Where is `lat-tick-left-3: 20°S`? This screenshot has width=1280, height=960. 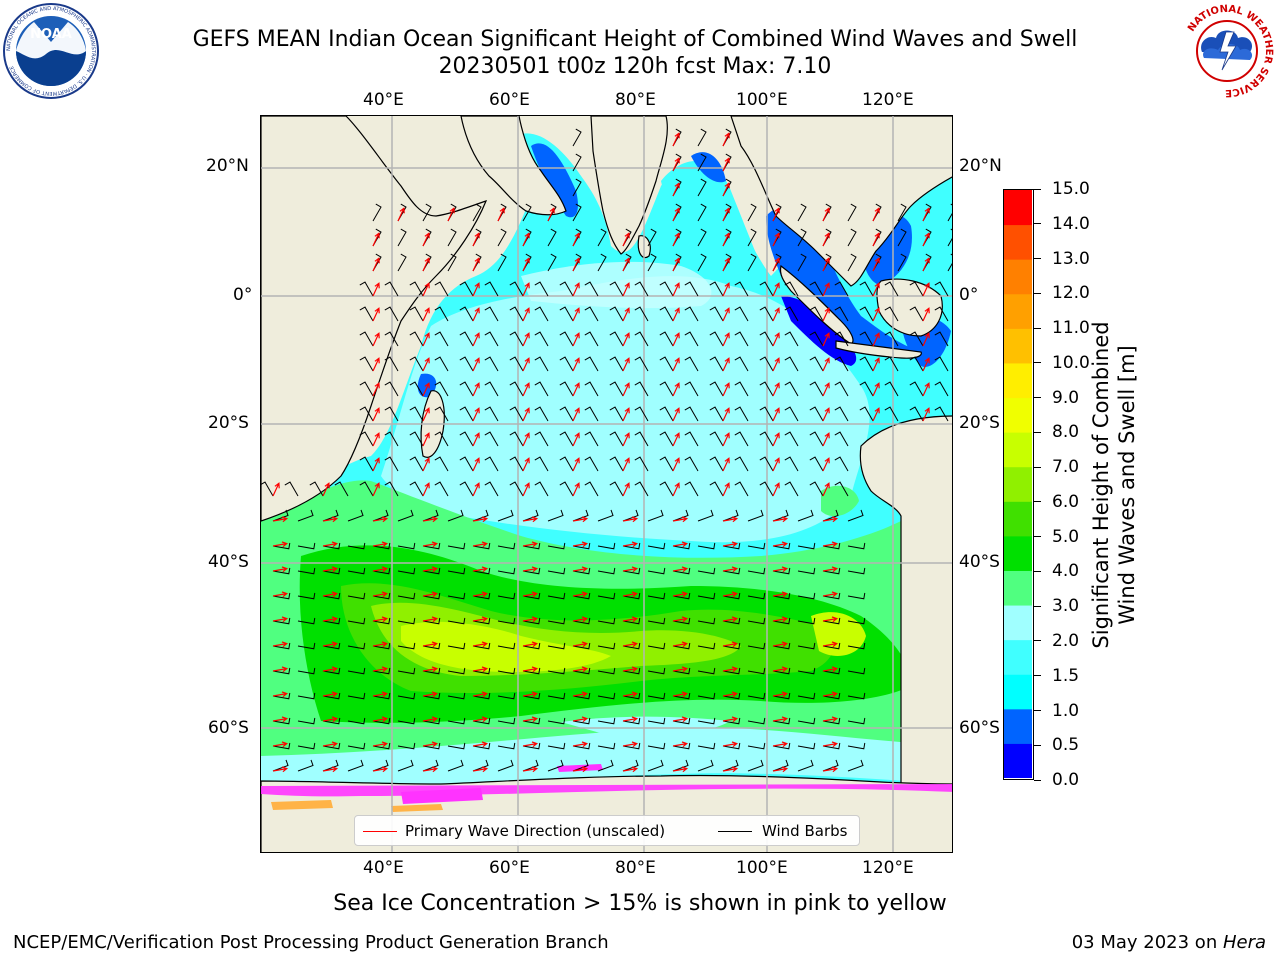 lat-tick-left-3: 20°S is located at coordinates (228, 423).